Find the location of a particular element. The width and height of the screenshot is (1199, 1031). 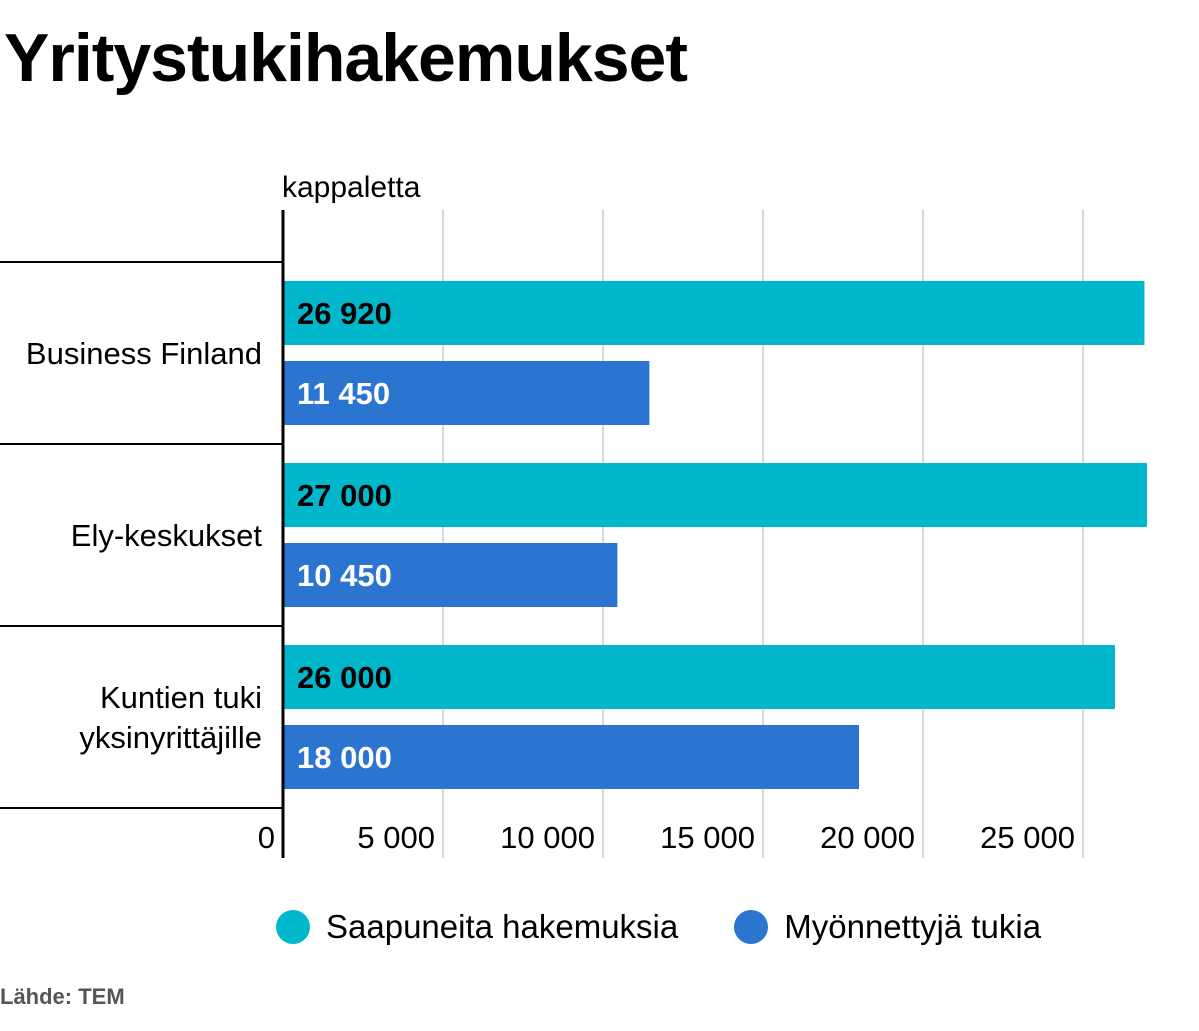

x-tick-label: 20 000 is located at coordinates (867, 837).